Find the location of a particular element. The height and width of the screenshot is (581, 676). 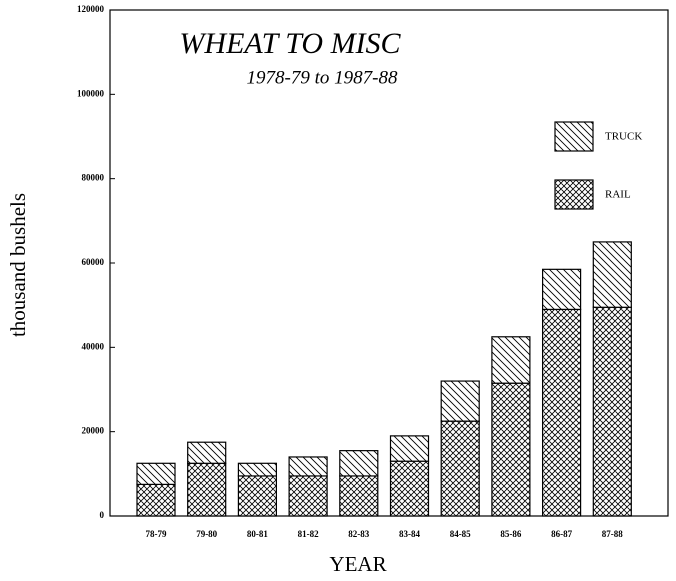

x-tick-label: 83-84 is located at coordinates (409, 534).